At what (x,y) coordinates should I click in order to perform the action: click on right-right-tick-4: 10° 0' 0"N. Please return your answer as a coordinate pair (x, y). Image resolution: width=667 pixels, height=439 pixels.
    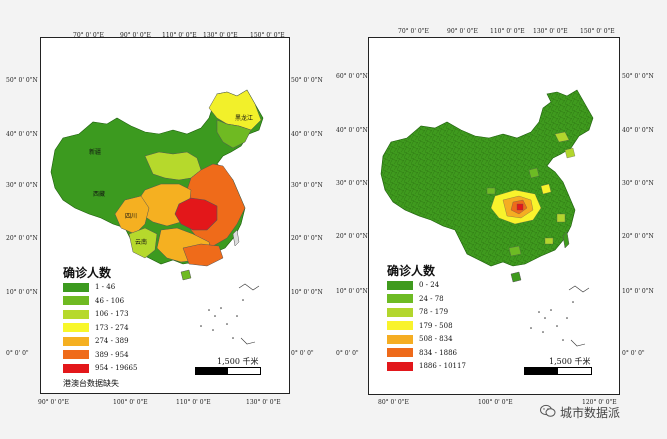
    Looking at the image, I should click on (638, 291).